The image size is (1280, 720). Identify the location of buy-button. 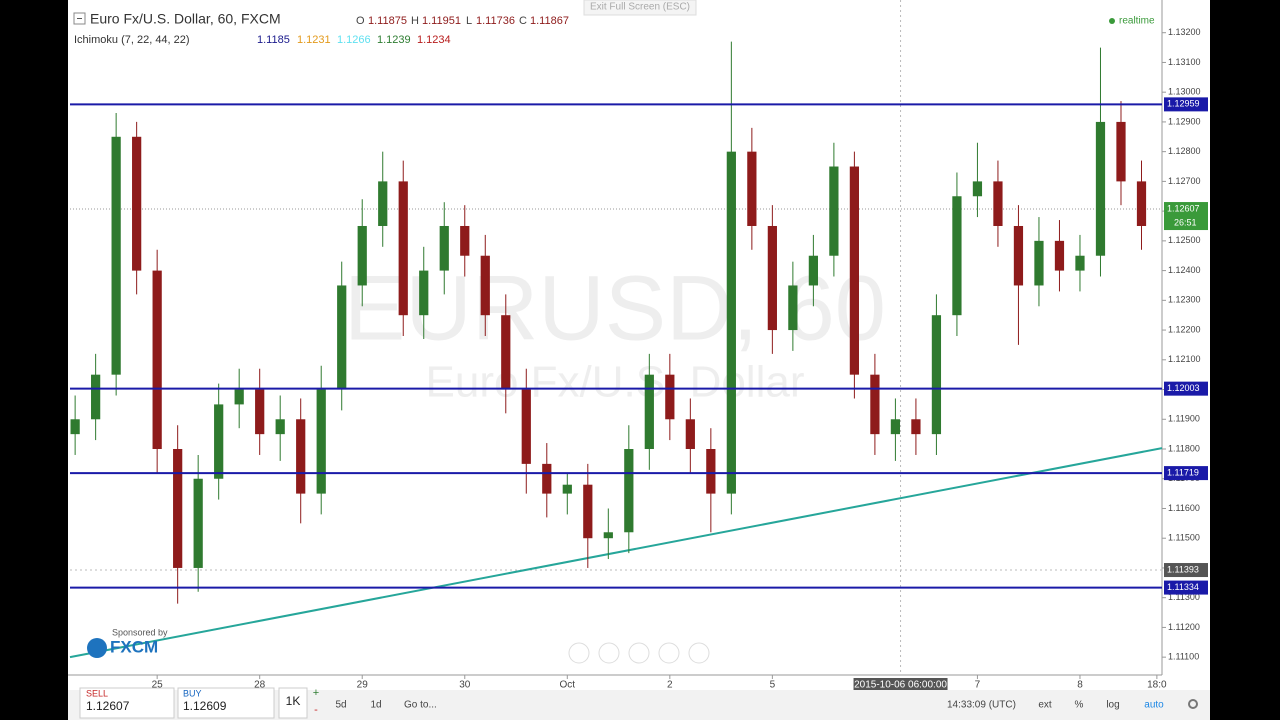
(226, 703).